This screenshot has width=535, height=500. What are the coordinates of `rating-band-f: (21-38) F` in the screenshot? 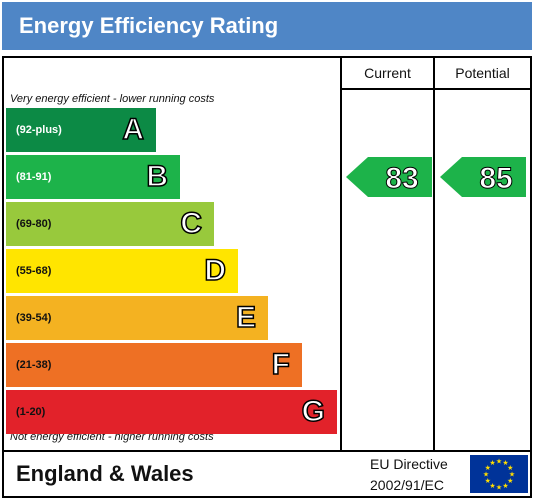 It's located at (154, 365).